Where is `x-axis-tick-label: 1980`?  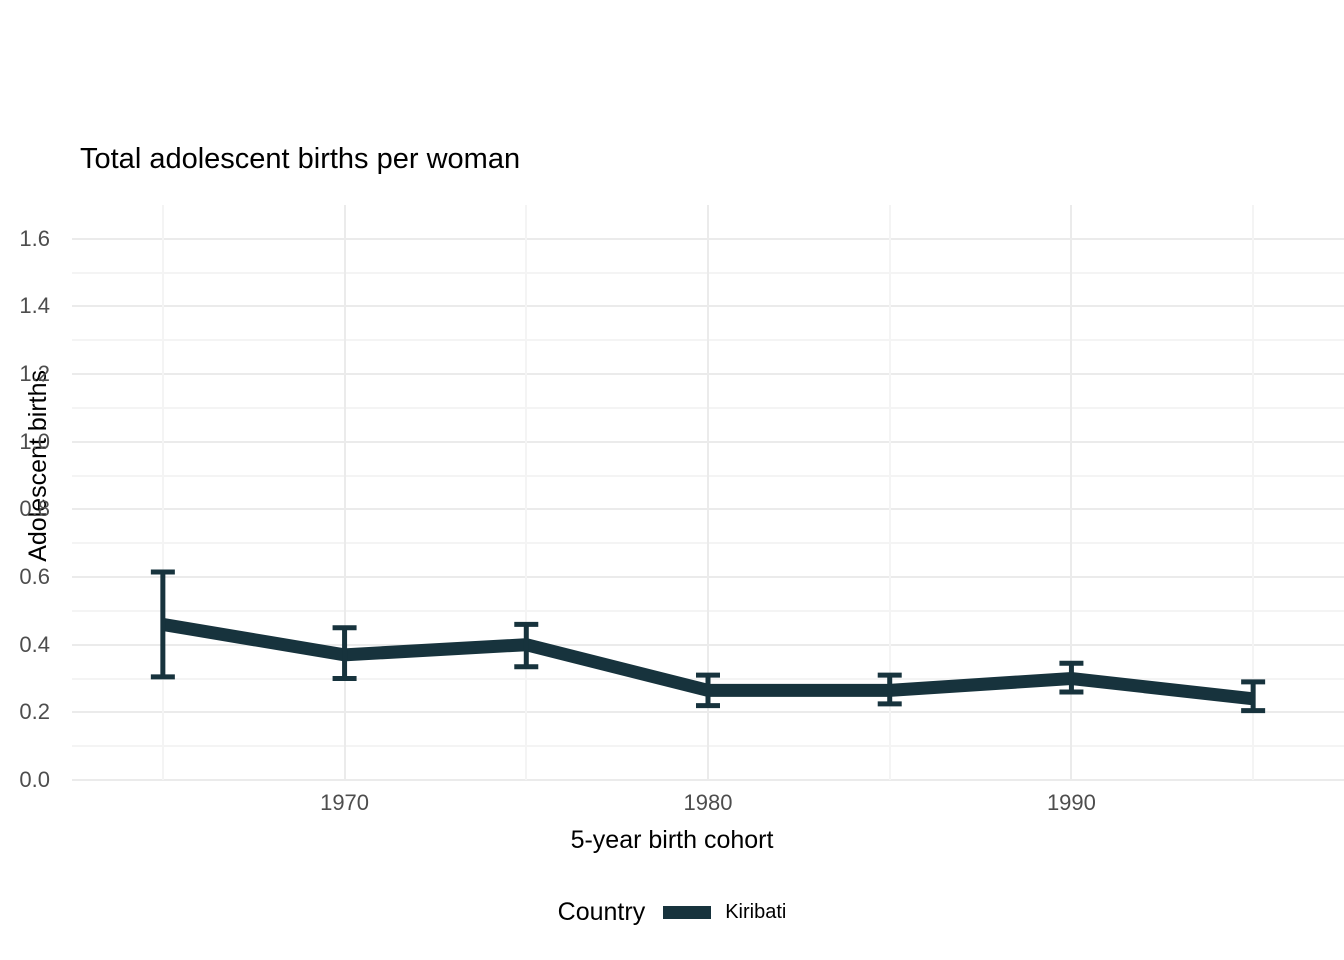
x-axis-tick-label: 1980 is located at coordinates (708, 802).